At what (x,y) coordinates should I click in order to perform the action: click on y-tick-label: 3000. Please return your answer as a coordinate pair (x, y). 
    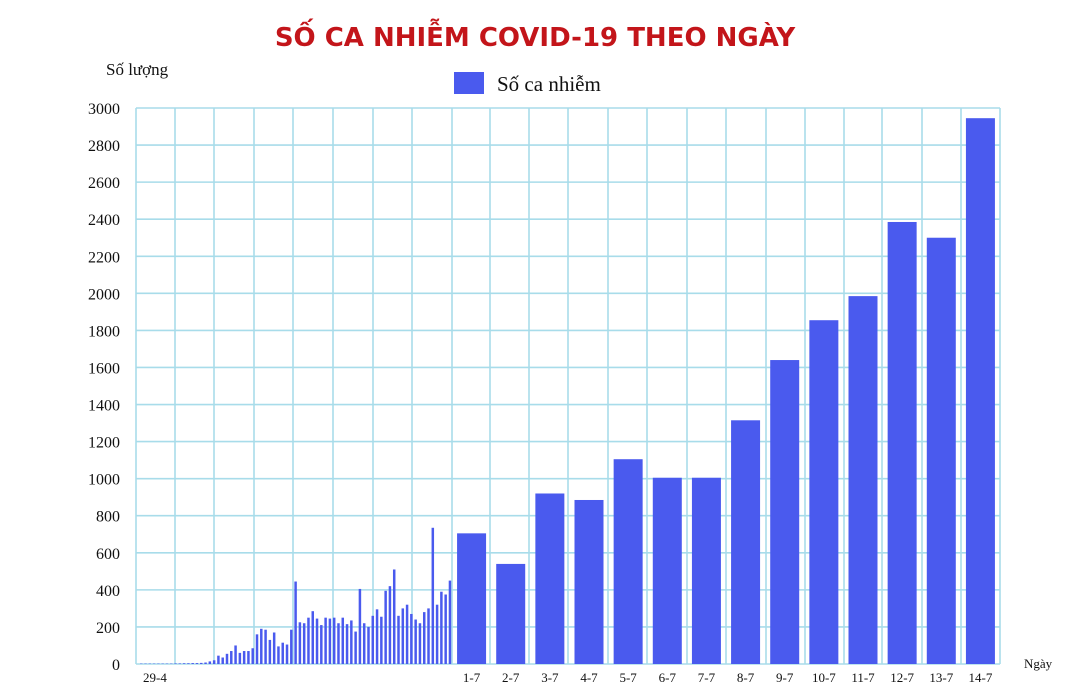
    Looking at the image, I should click on (104, 109).